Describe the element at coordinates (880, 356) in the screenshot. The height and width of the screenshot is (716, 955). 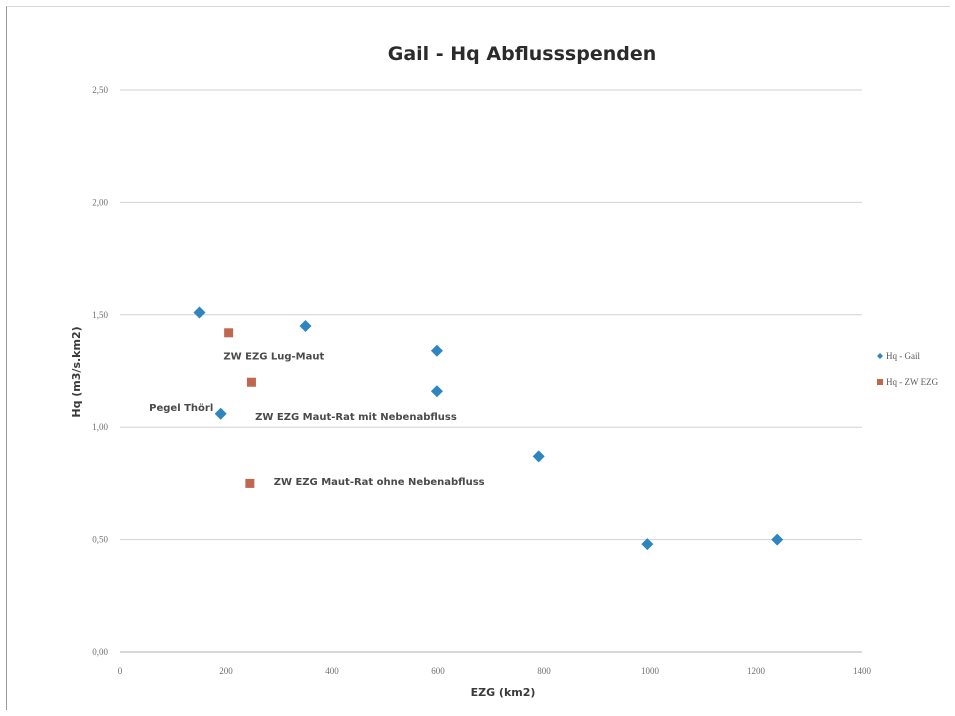
I see `legend-marker-hq-gail` at that location.